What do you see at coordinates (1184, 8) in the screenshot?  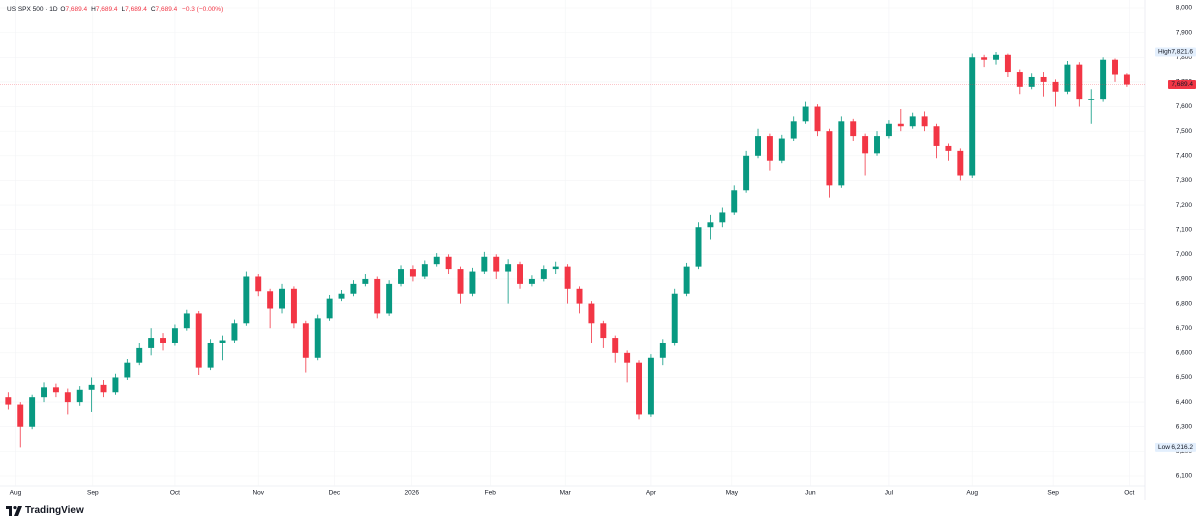 I see `y-tick-label: 8,000` at bounding box center [1184, 8].